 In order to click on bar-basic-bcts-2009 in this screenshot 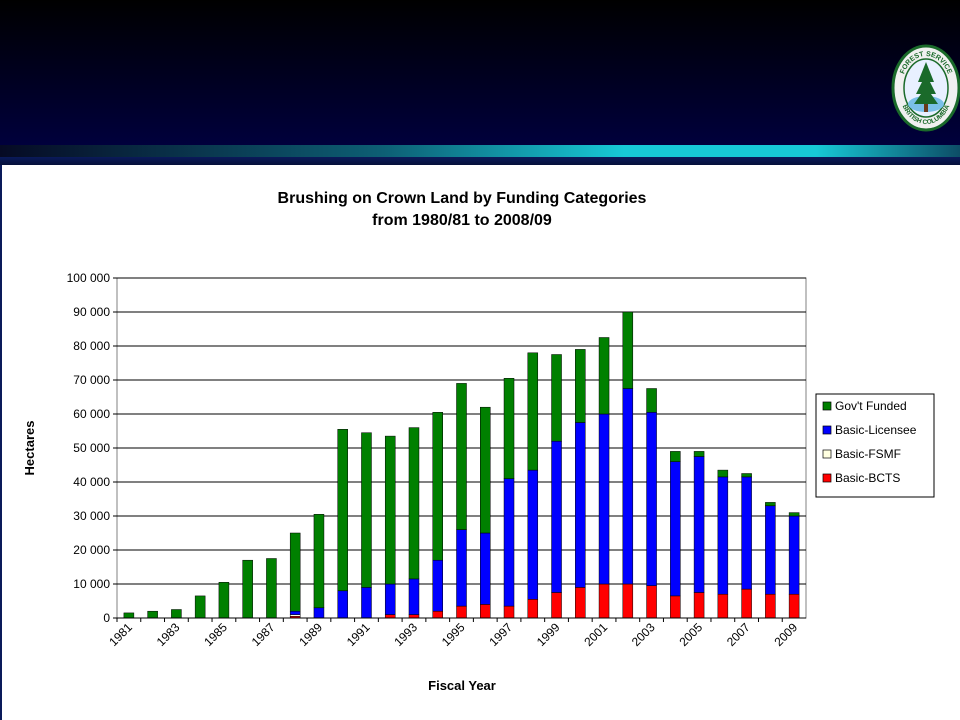, I will do `click(794, 606)`.